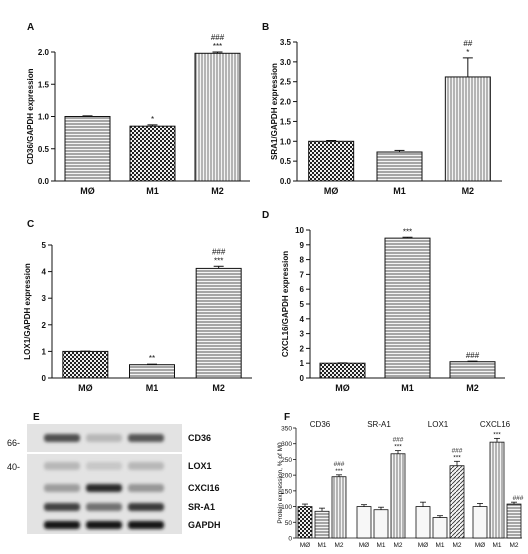 This screenshot has width=528, height=554. What do you see at coordinates (305, 522) in the screenshot?
I see `bar-CD36-MØ` at bounding box center [305, 522].